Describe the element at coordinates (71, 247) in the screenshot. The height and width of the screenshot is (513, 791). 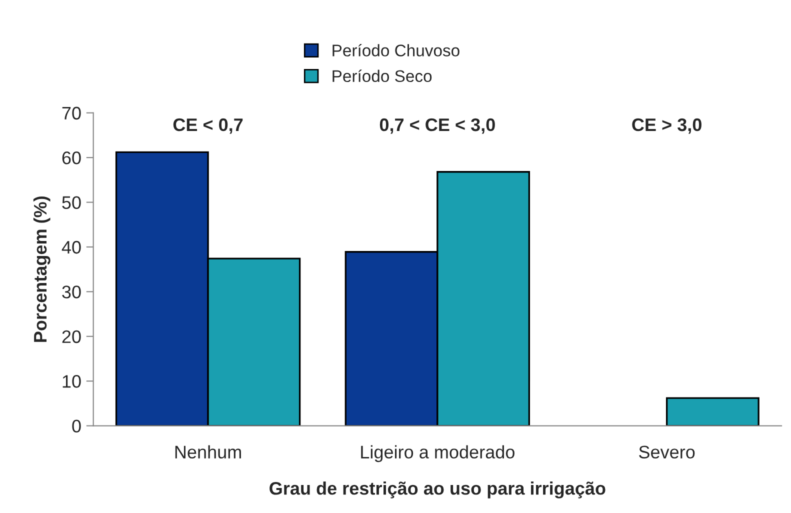
I see `y-tick-label: 40` at that location.